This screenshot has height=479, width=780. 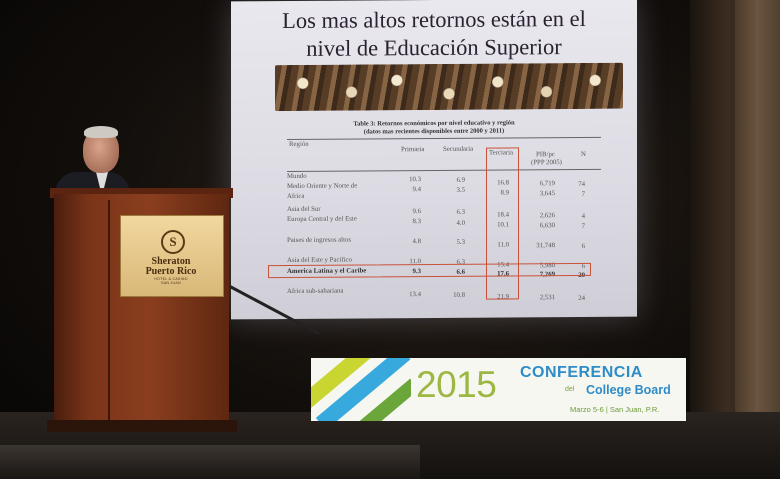 I want to click on arrow-logo-icon, so click(x=361, y=389).